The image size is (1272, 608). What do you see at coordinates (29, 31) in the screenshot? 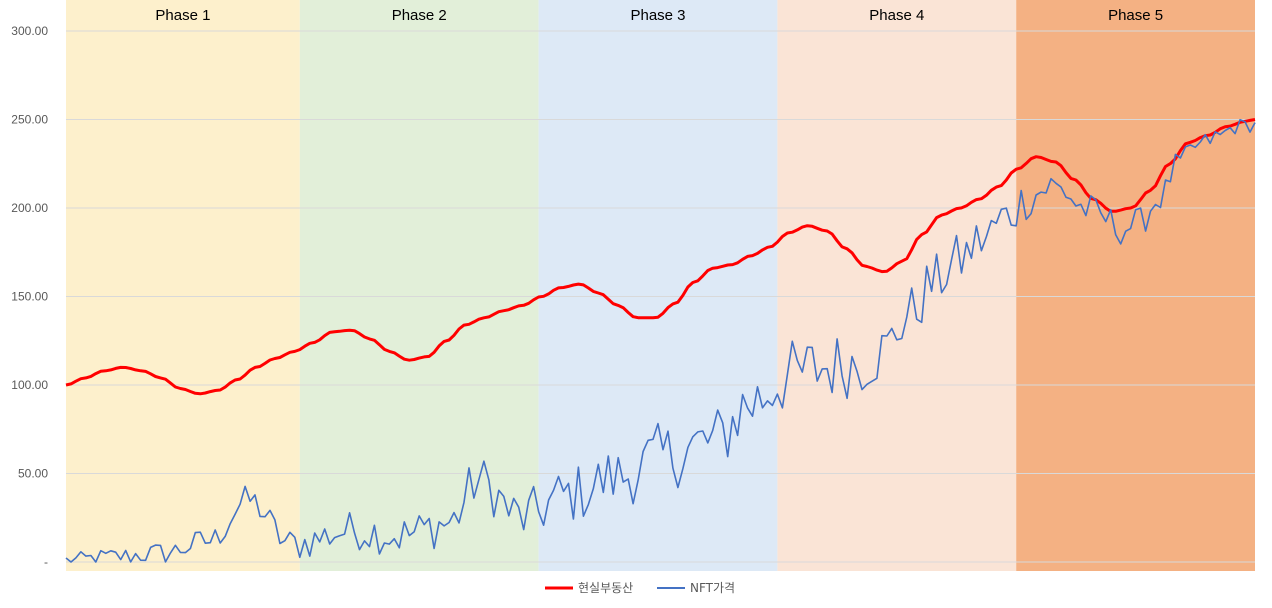
I see `y-tick-label: 300.00` at bounding box center [29, 31].